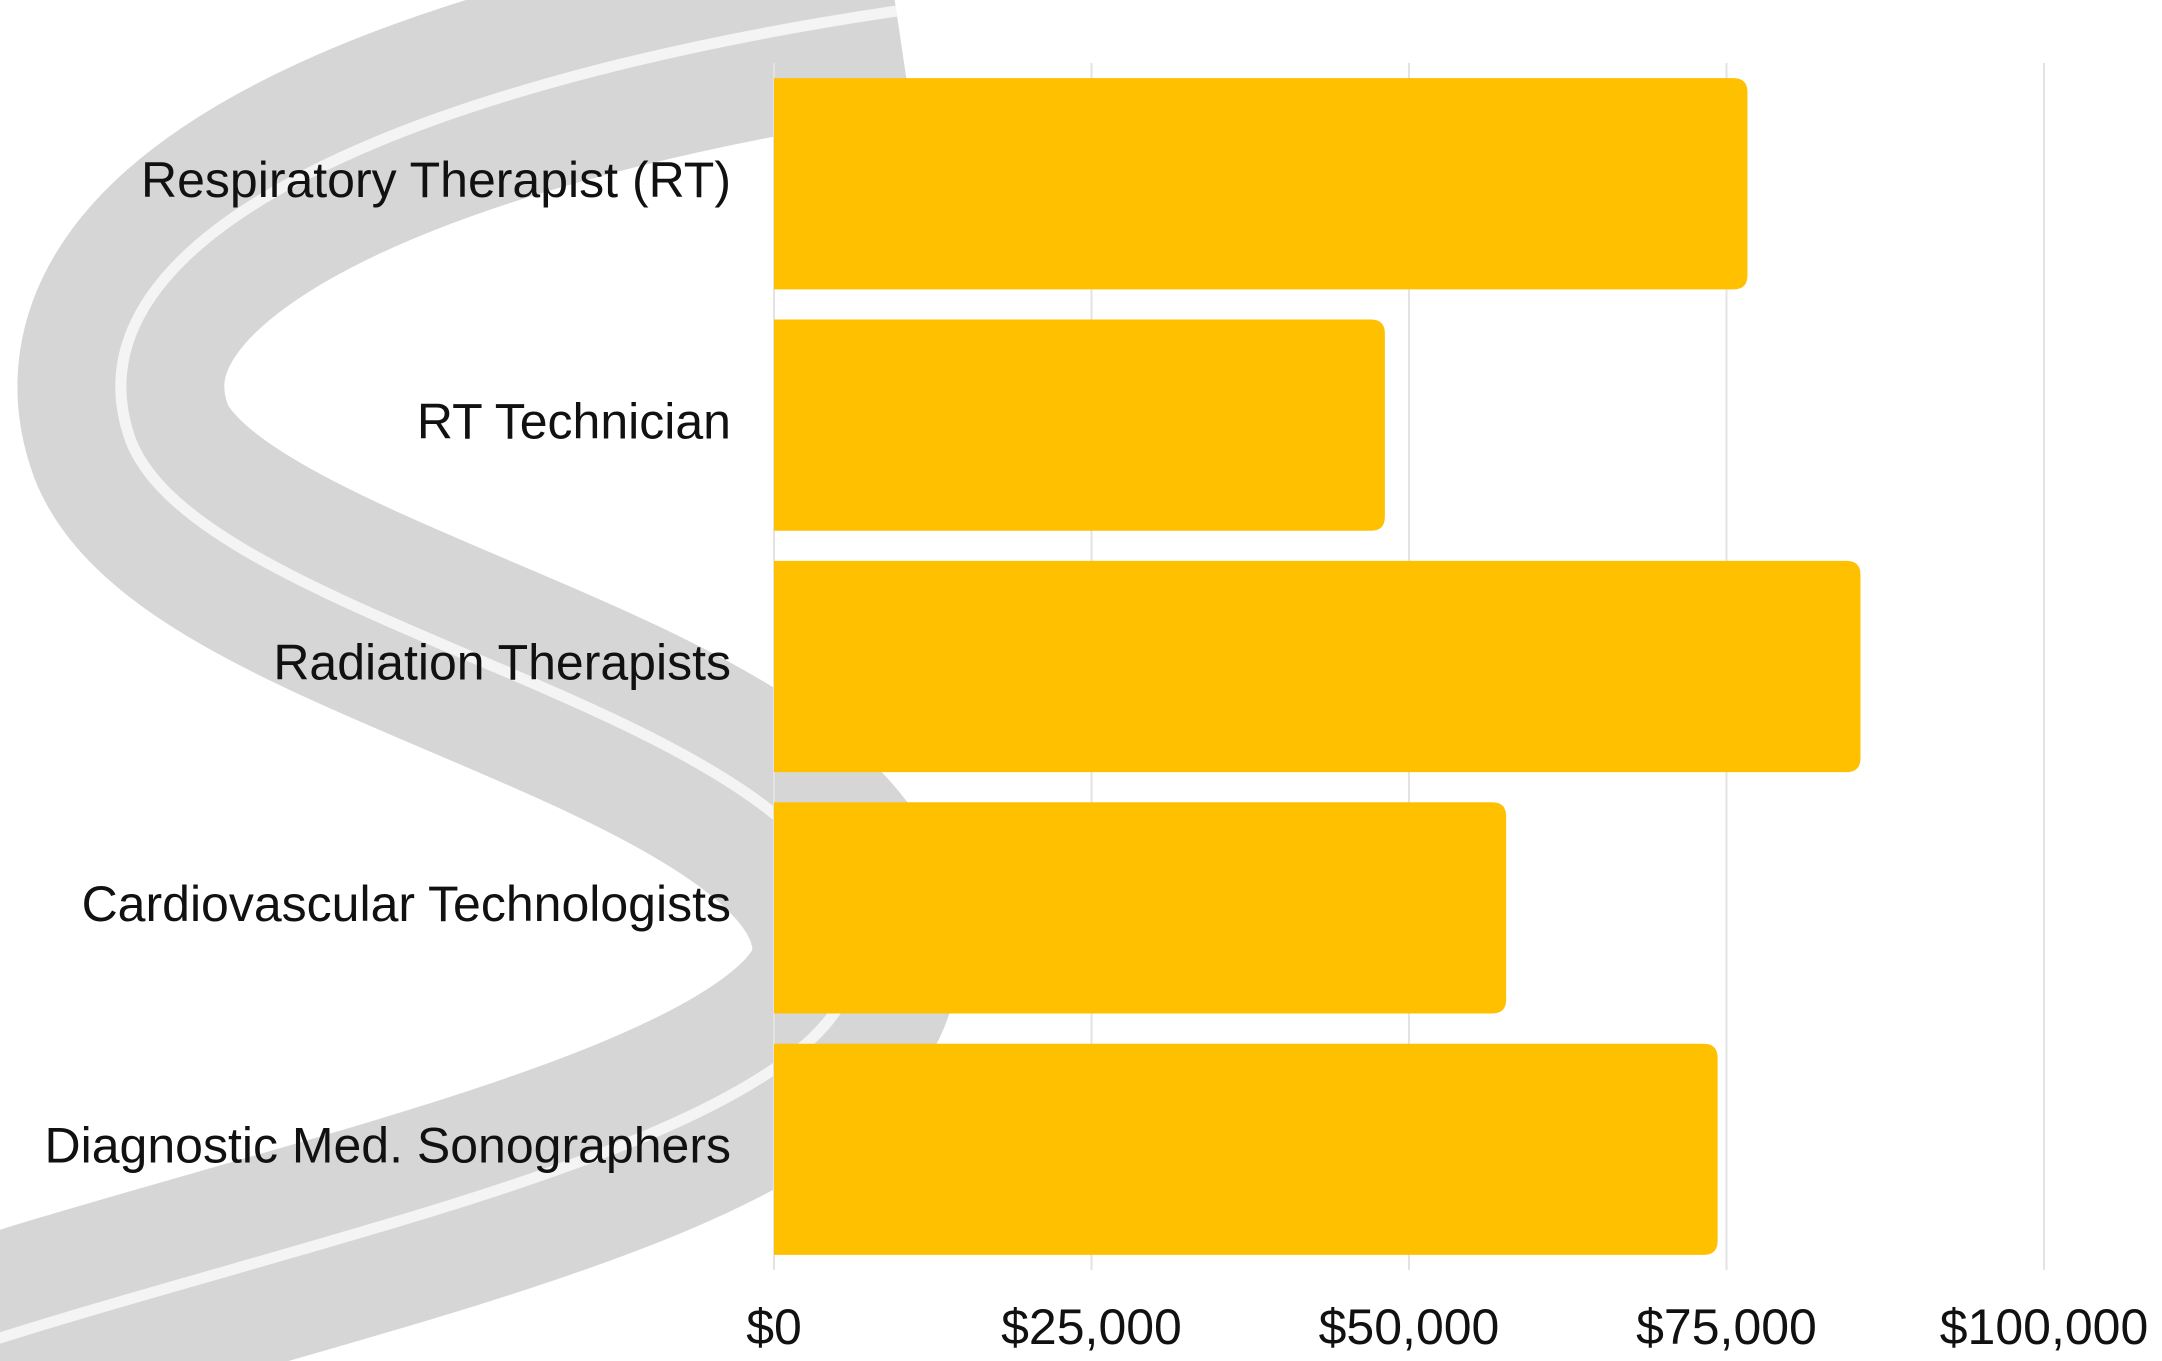 The width and height of the screenshot is (2162, 1361). Describe the element at coordinates (2044, 1327) in the screenshot. I see `x-tick-label: $100,000` at that location.